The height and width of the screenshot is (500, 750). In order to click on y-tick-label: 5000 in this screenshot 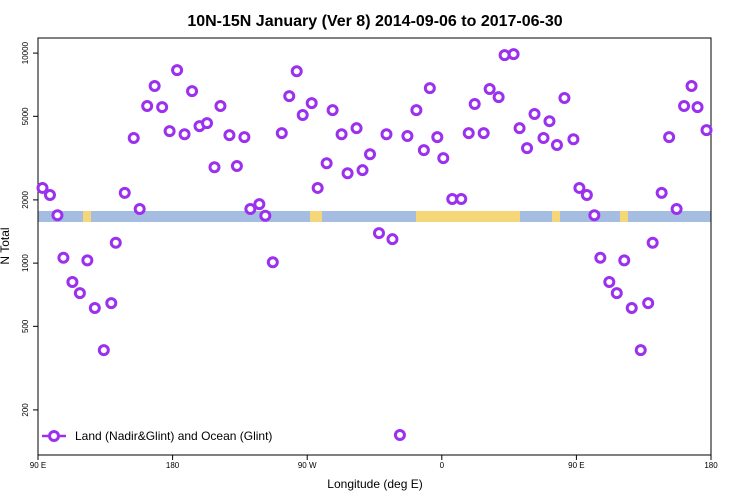, I will do `click(25, 116)`.